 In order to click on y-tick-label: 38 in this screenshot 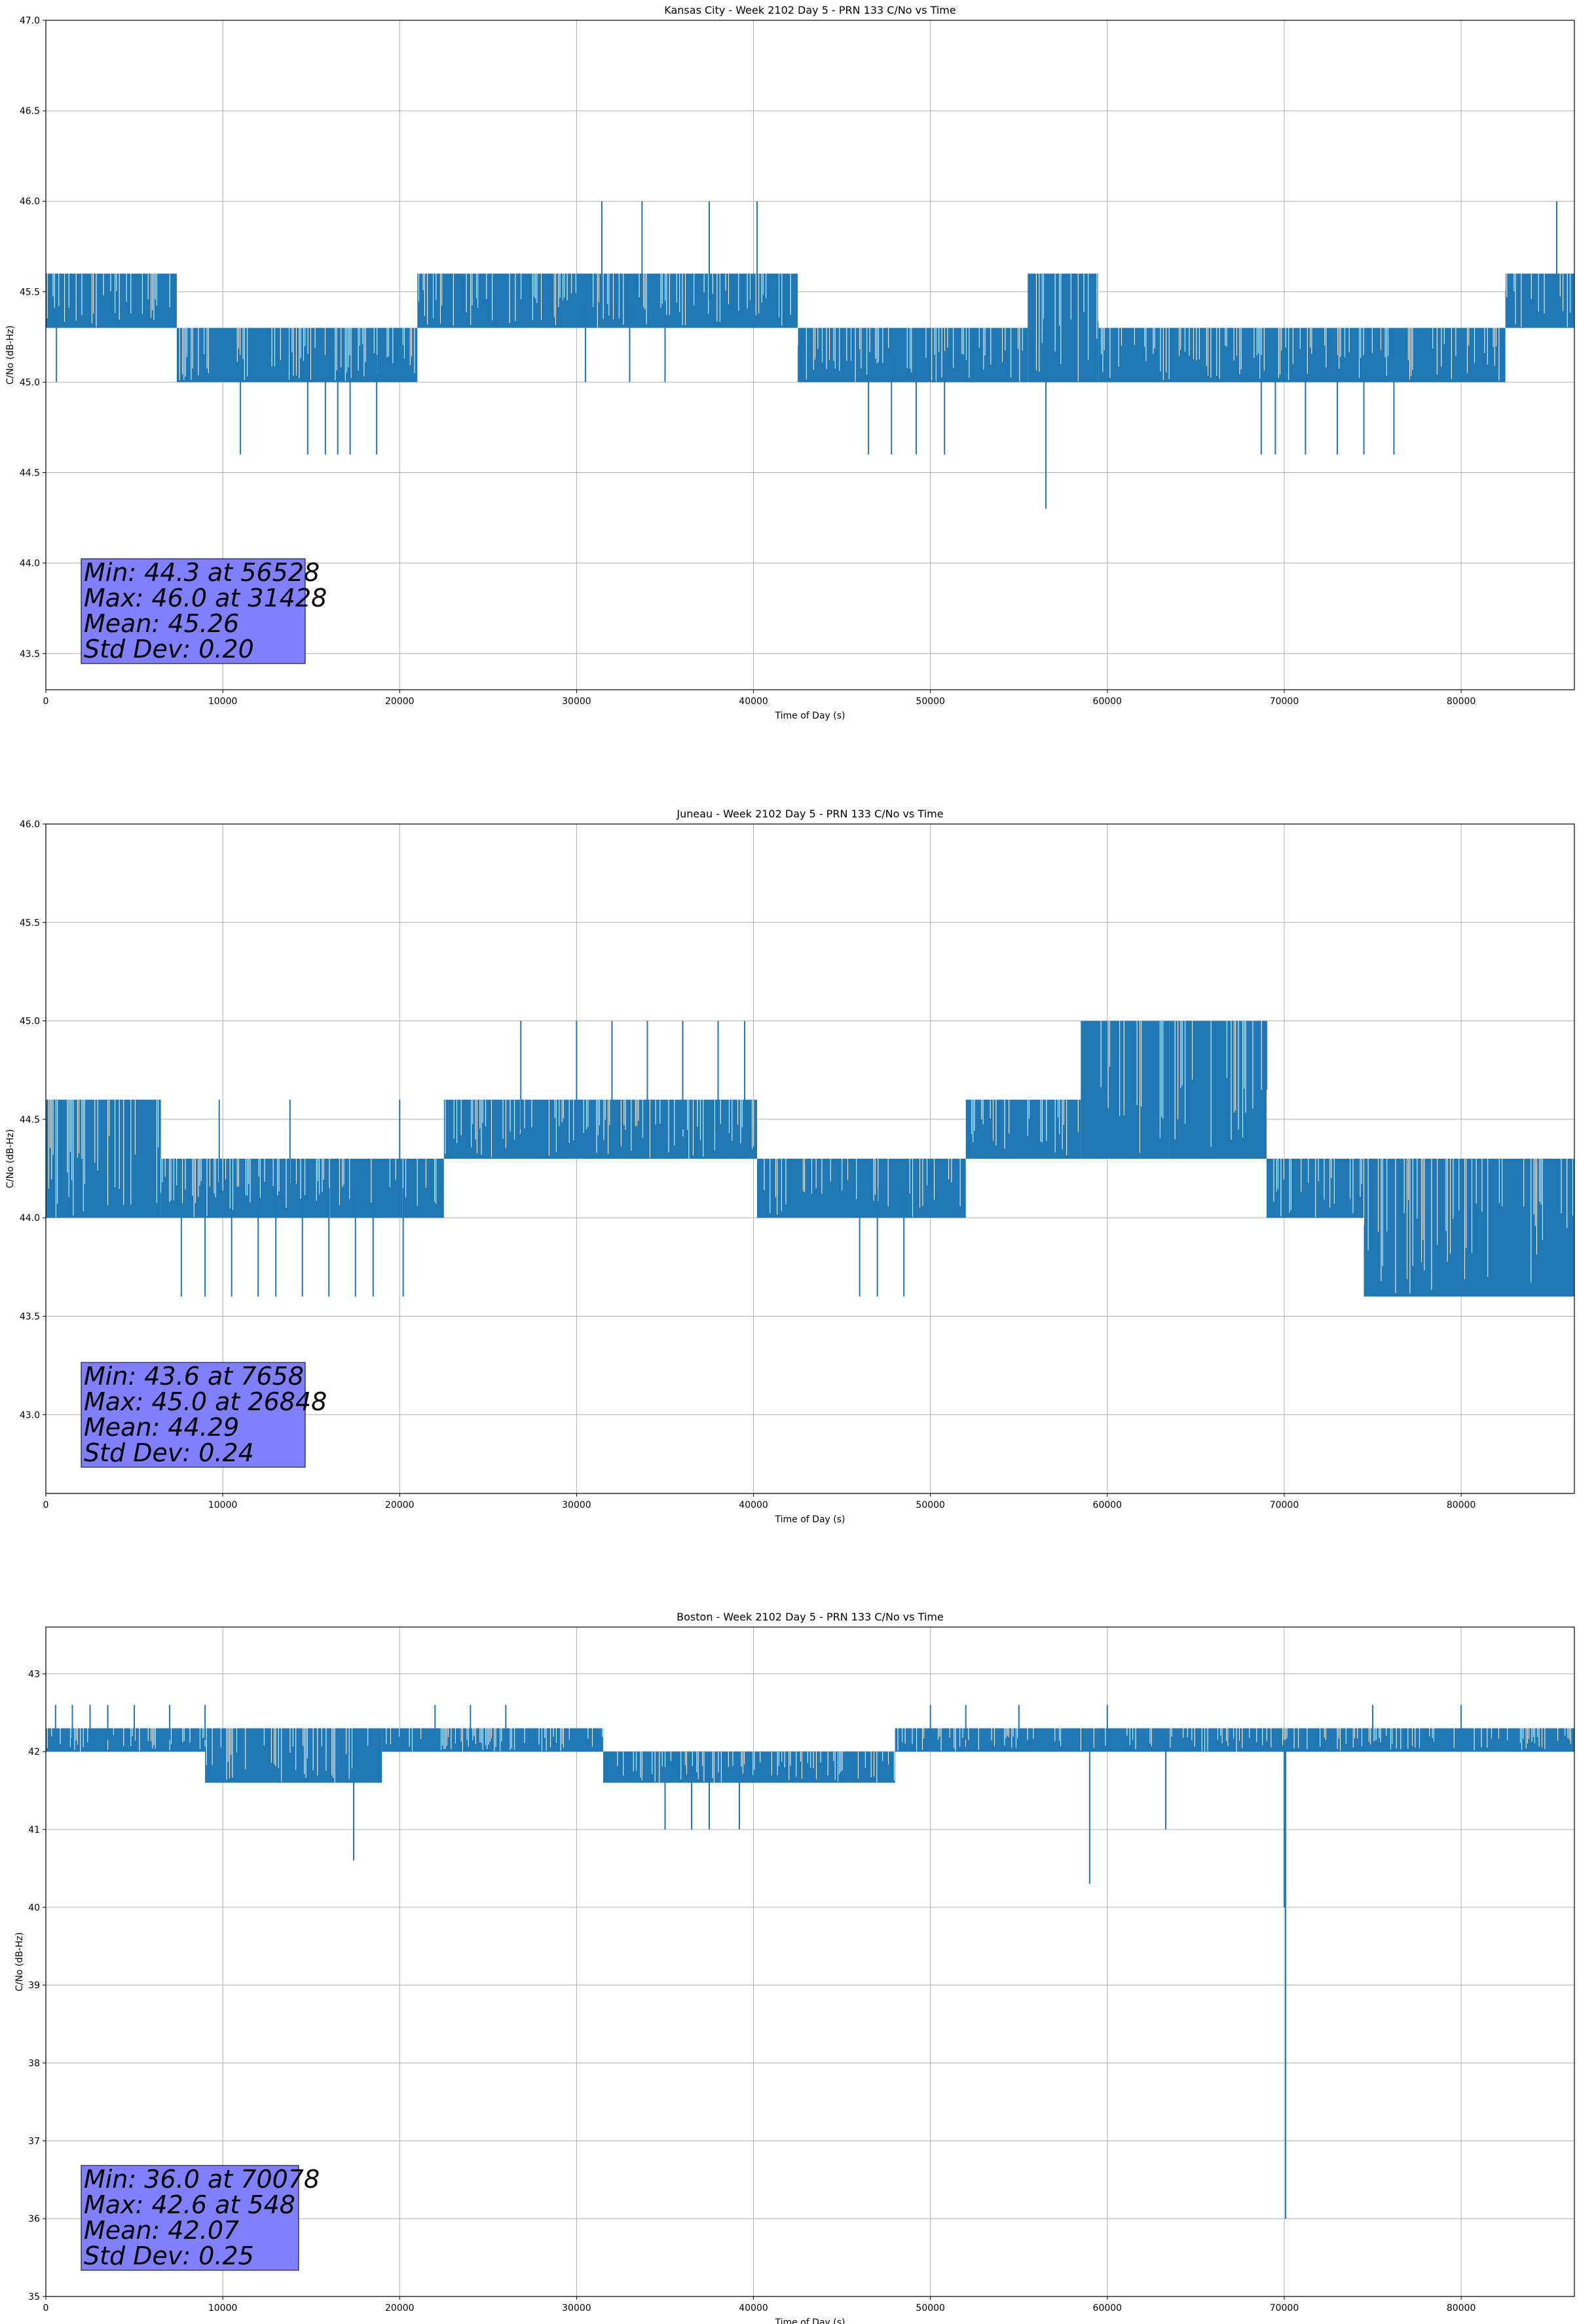, I will do `click(34, 2063)`.